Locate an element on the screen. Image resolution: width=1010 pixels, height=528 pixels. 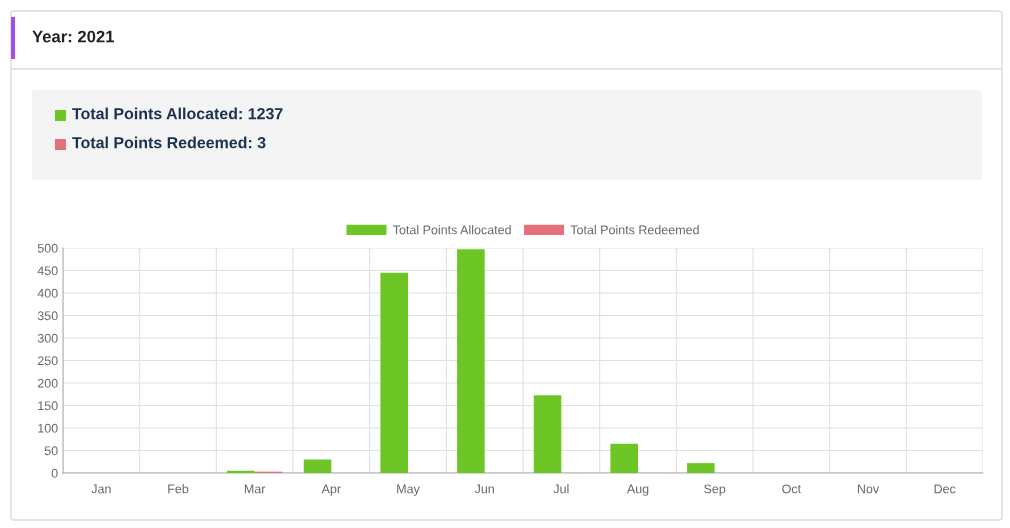
x-tick-label: Sep is located at coordinates (715, 490).